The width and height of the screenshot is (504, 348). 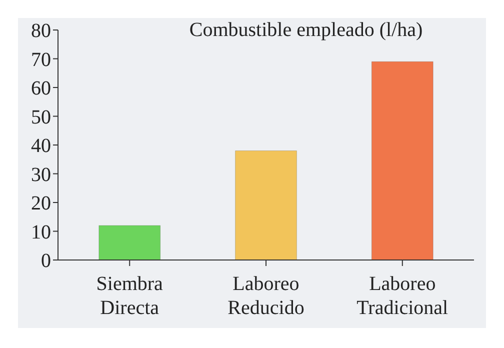 I want to click on y-tick-label: 30, so click(x=41, y=175).